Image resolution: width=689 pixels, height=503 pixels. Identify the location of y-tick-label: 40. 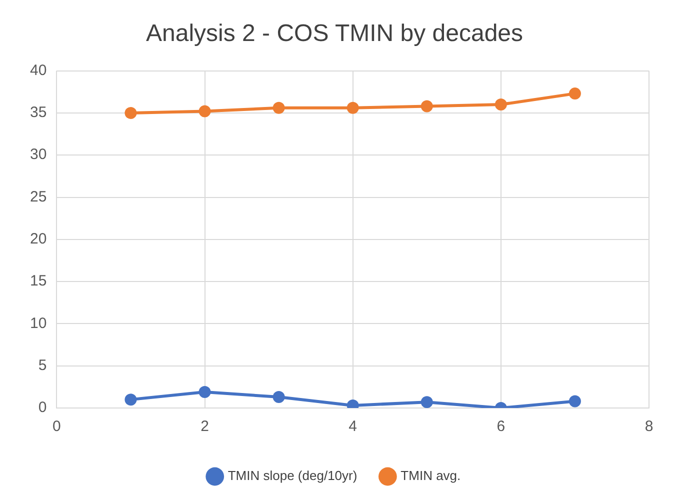
(38, 70).